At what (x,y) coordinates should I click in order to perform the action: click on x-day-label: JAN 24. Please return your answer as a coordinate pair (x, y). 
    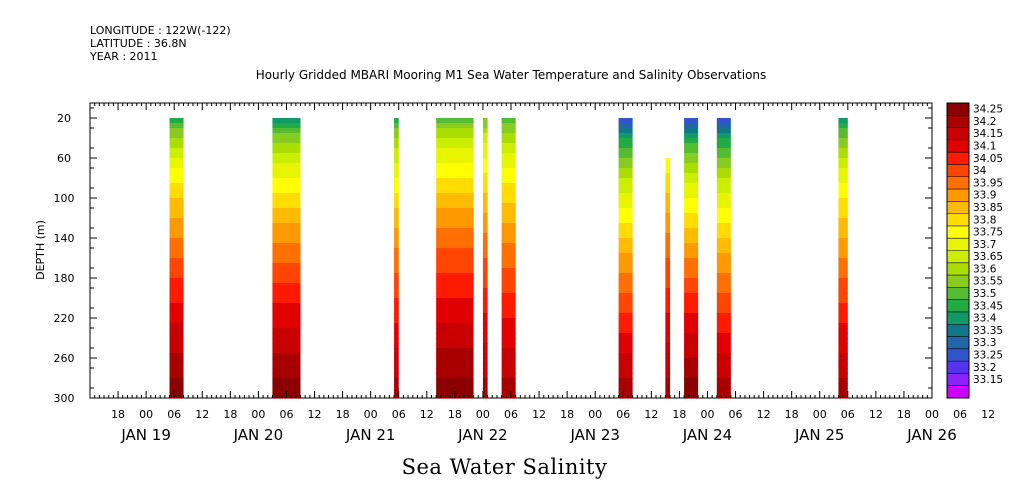
    Looking at the image, I should click on (707, 435).